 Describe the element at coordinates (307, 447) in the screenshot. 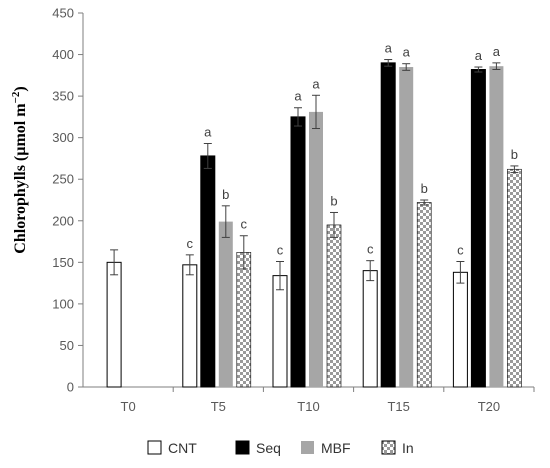

I see `legend-swatch-mbf` at that location.